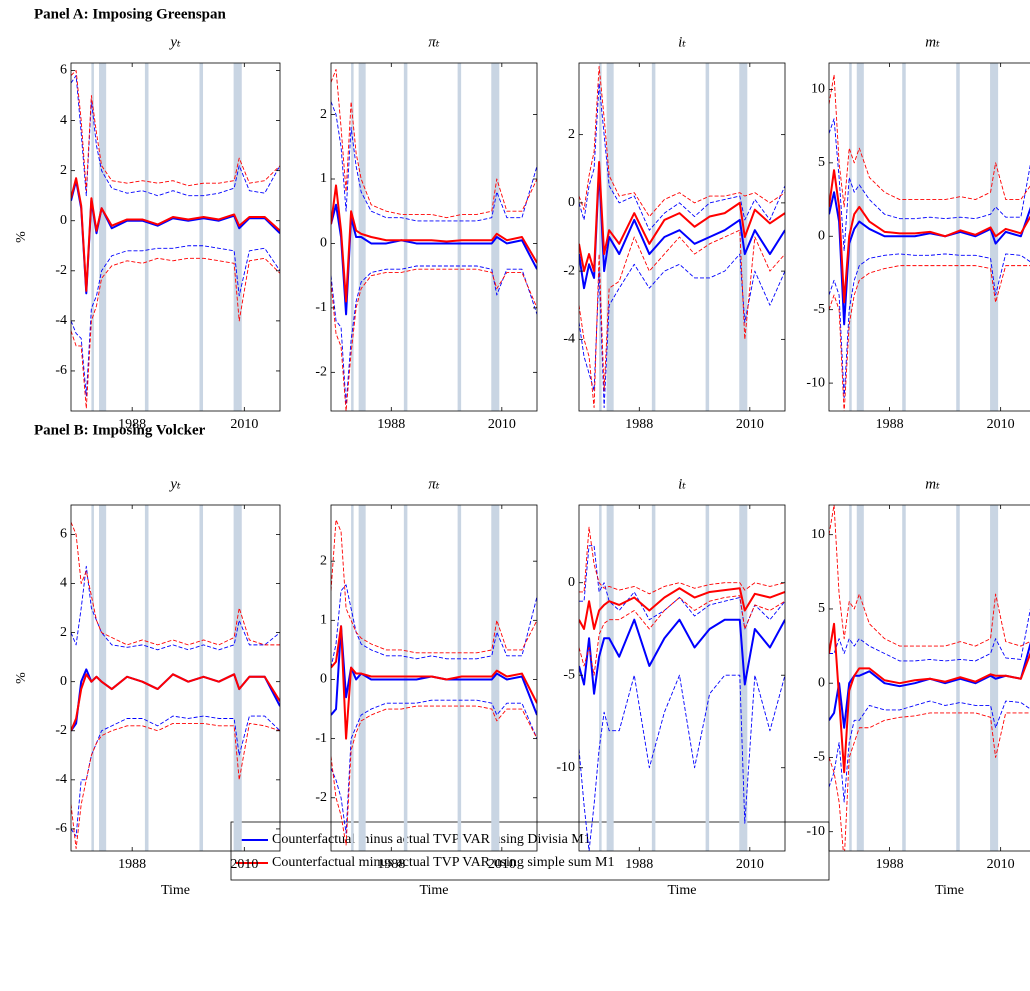 The width and height of the screenshot is (1030, 991). I want to click on y-tick-label: 4, so click(63, 583).